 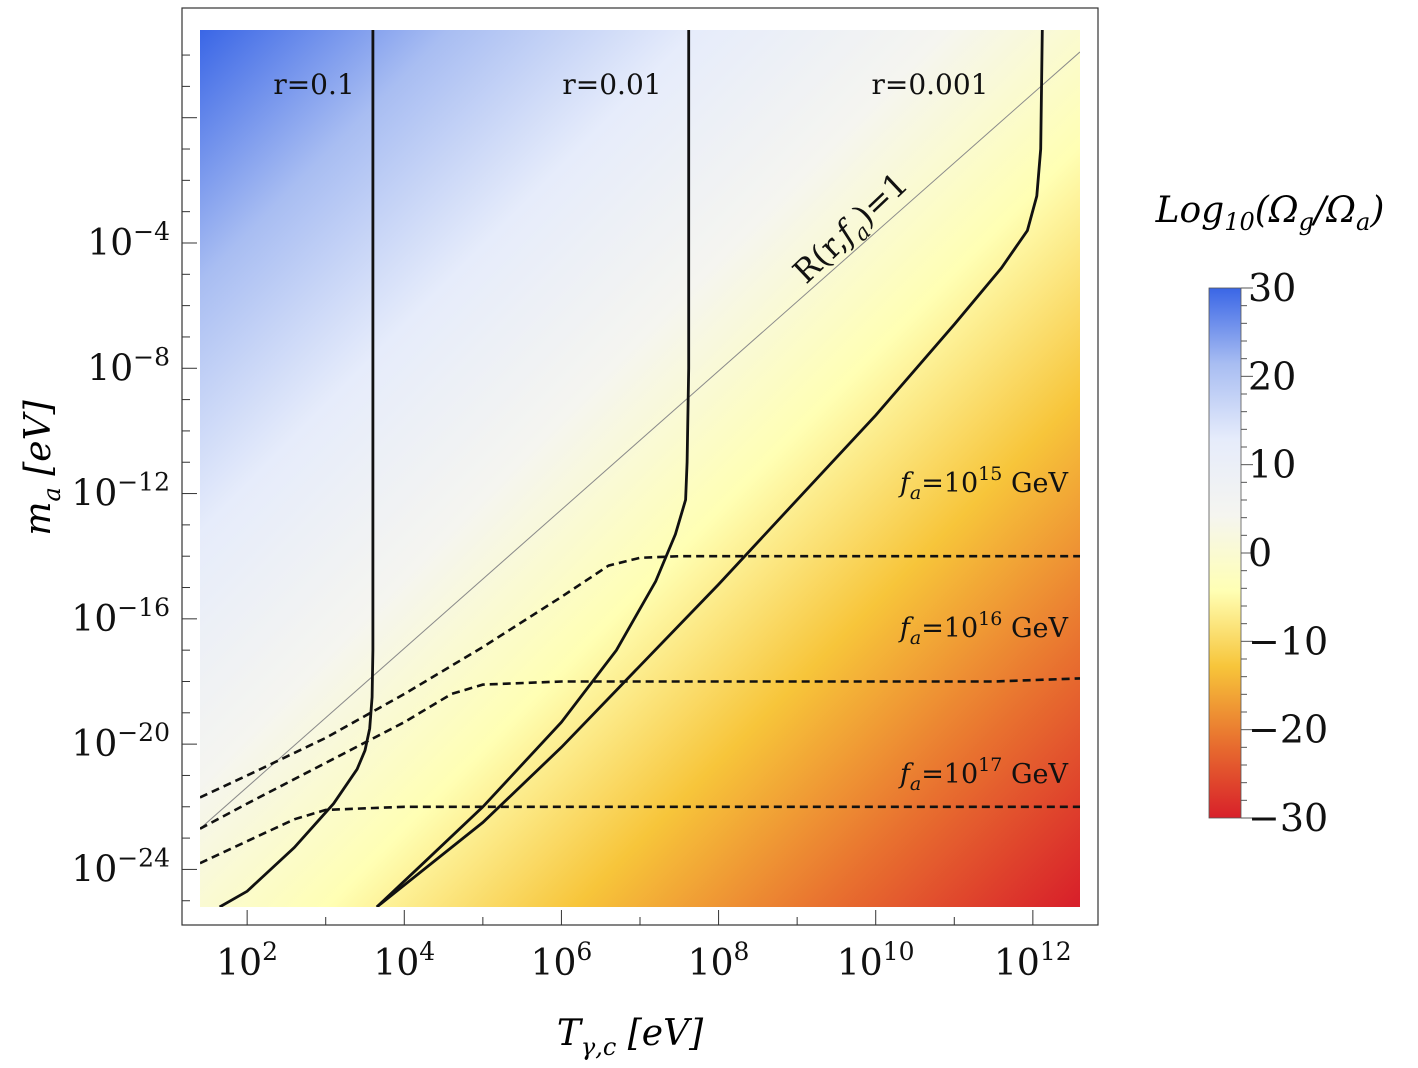 What do you see at coordinates (611, 84) in the screenshot?
I see `r-curve-label-2: r=0.01` at bounding box center [611, 84].